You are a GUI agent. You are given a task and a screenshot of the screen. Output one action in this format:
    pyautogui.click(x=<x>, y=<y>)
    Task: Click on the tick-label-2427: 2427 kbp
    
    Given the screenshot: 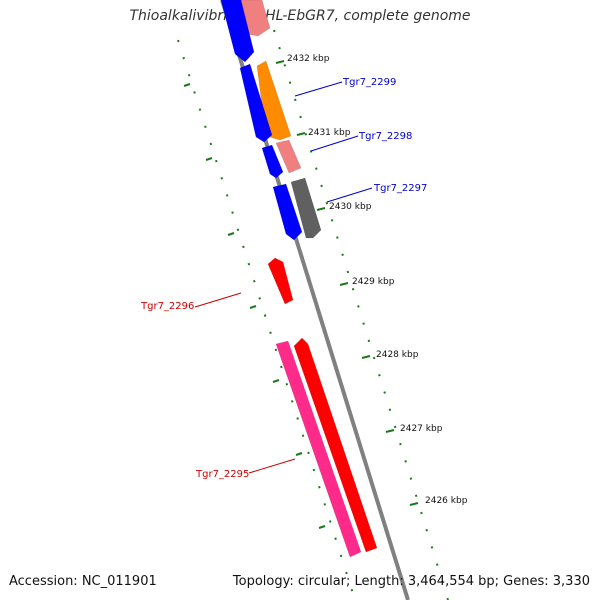 What is the action you would take?
    pyautogui.click(x=421, y=429)
    